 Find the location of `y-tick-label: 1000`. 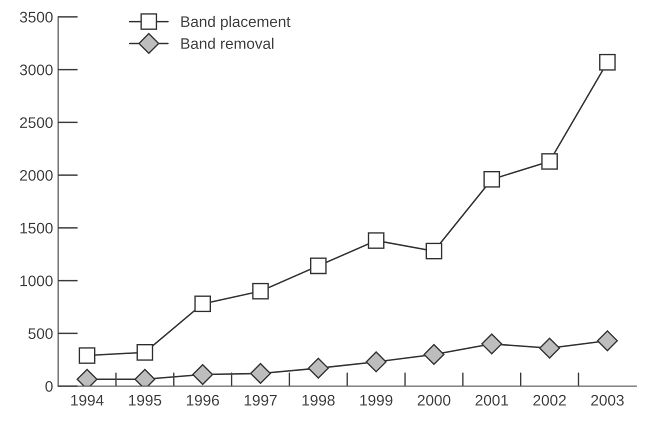

y-tick-label: 1000 is located at coordinates (36, 281).